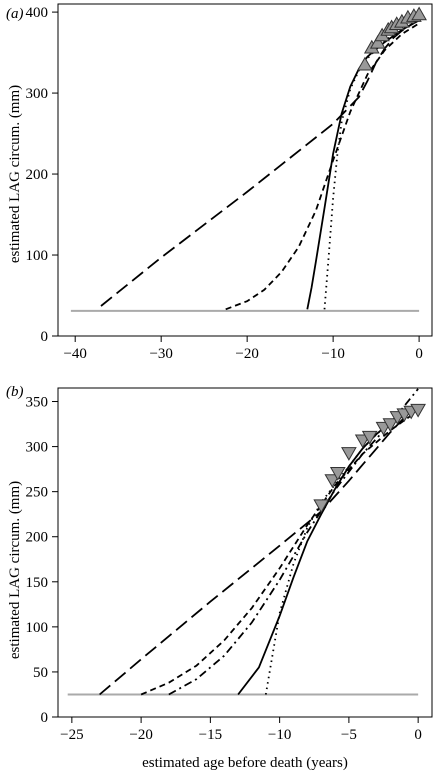 The height and width of the screenshot is (776, 436). What do you see at coordinates (15, 570) in the screenshot?
I see `panel-b-y-axis-label: estimated LAG circum. (mm)` at bounding box center [15, 570].